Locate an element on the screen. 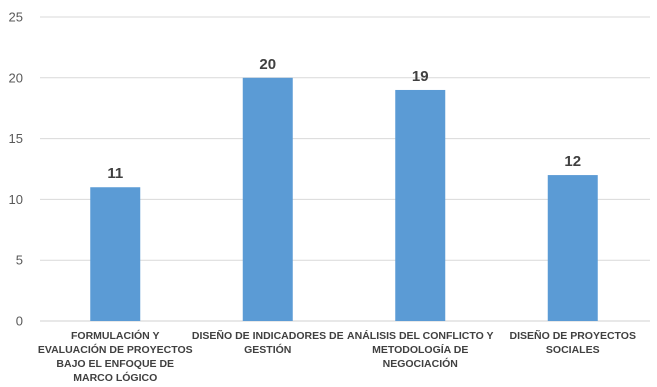 The width and height of the screenshot is (657, 387). y-tick-label: 0 is located at coordinates (19, 321).